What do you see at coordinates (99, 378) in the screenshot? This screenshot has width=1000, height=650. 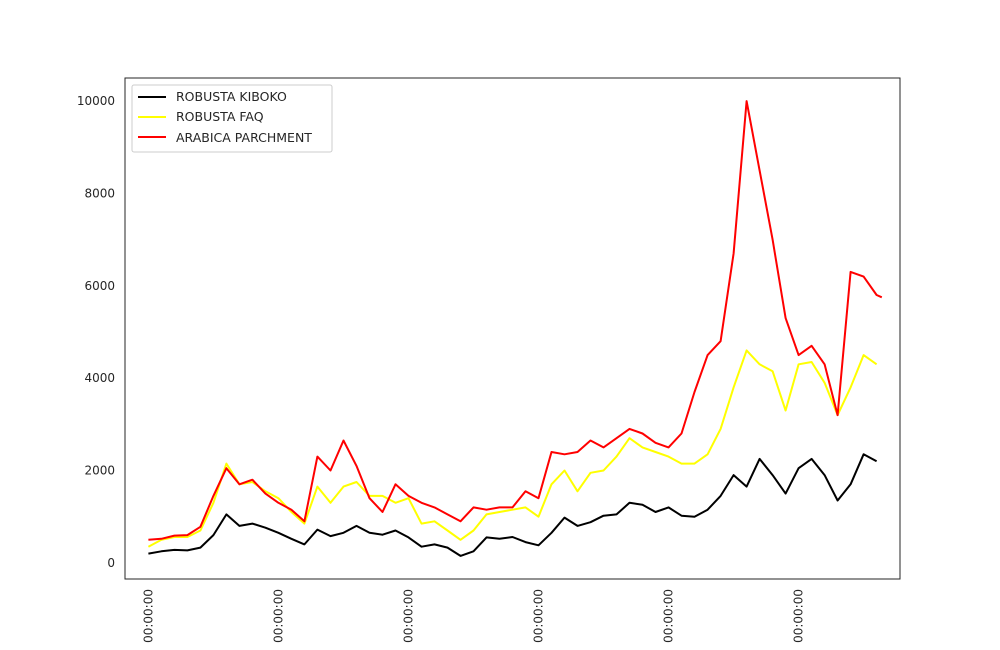 I see `y-tick-label: 4000` at bounding box center [99, 378].